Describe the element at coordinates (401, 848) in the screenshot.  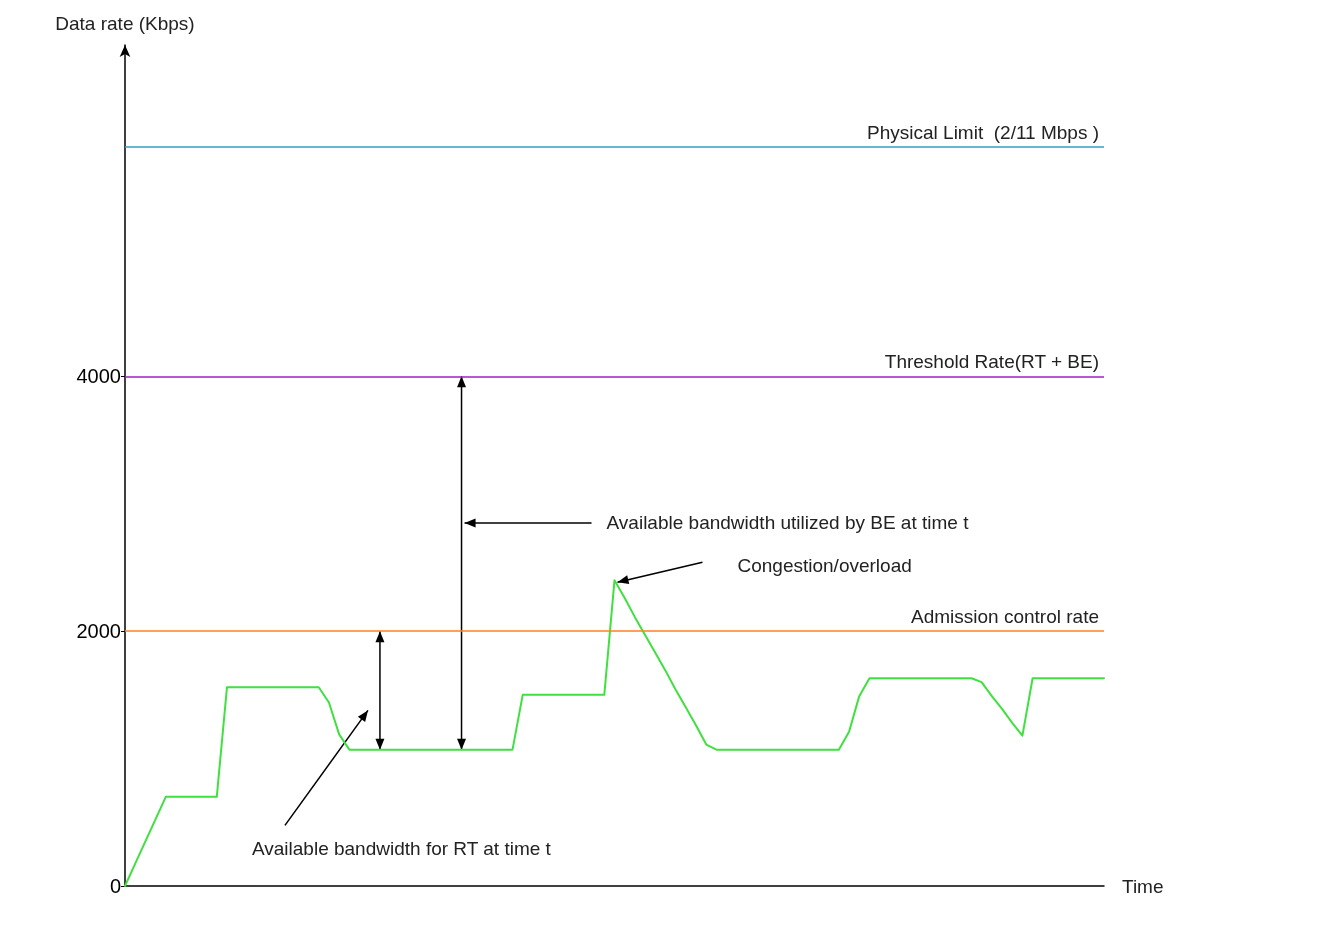
I see `annotation: Available bandwidth for RT at time t` at that location.